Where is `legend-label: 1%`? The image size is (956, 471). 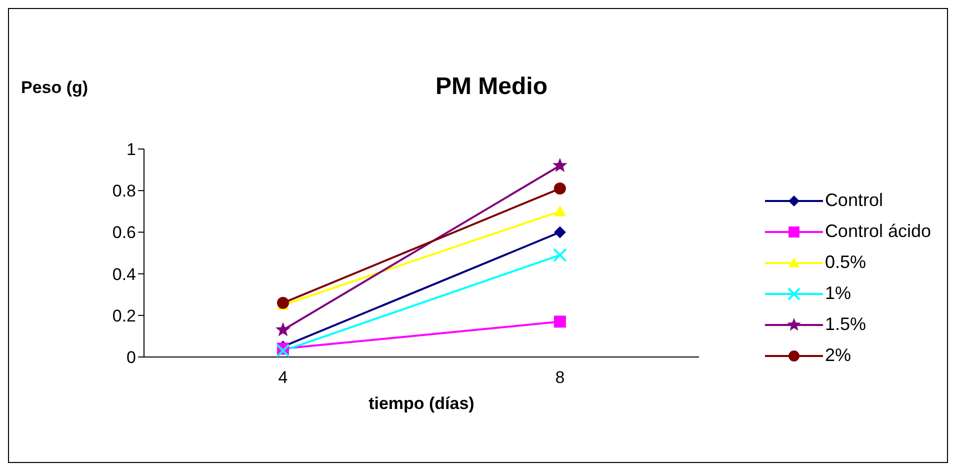
legend-label: 1% is located at coordinates (837, 293).